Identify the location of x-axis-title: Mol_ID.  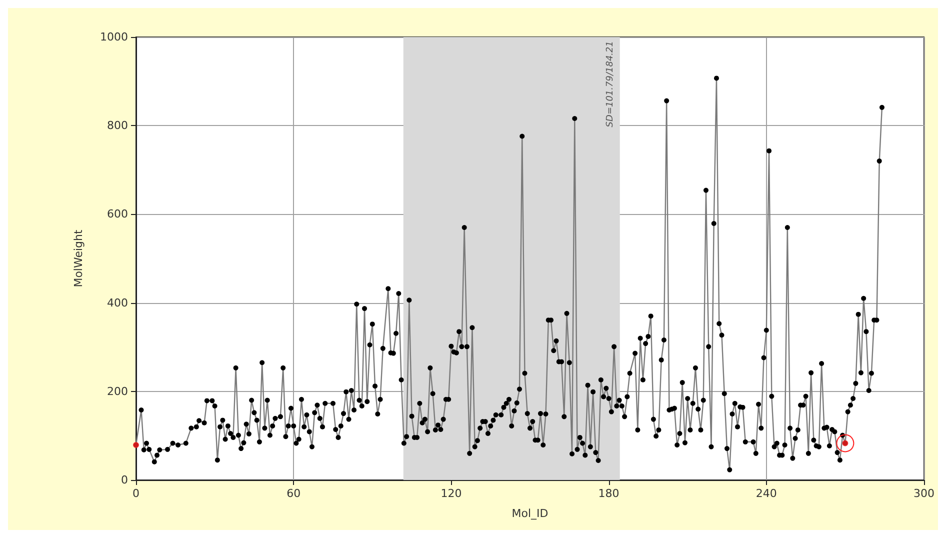
(530, 513).